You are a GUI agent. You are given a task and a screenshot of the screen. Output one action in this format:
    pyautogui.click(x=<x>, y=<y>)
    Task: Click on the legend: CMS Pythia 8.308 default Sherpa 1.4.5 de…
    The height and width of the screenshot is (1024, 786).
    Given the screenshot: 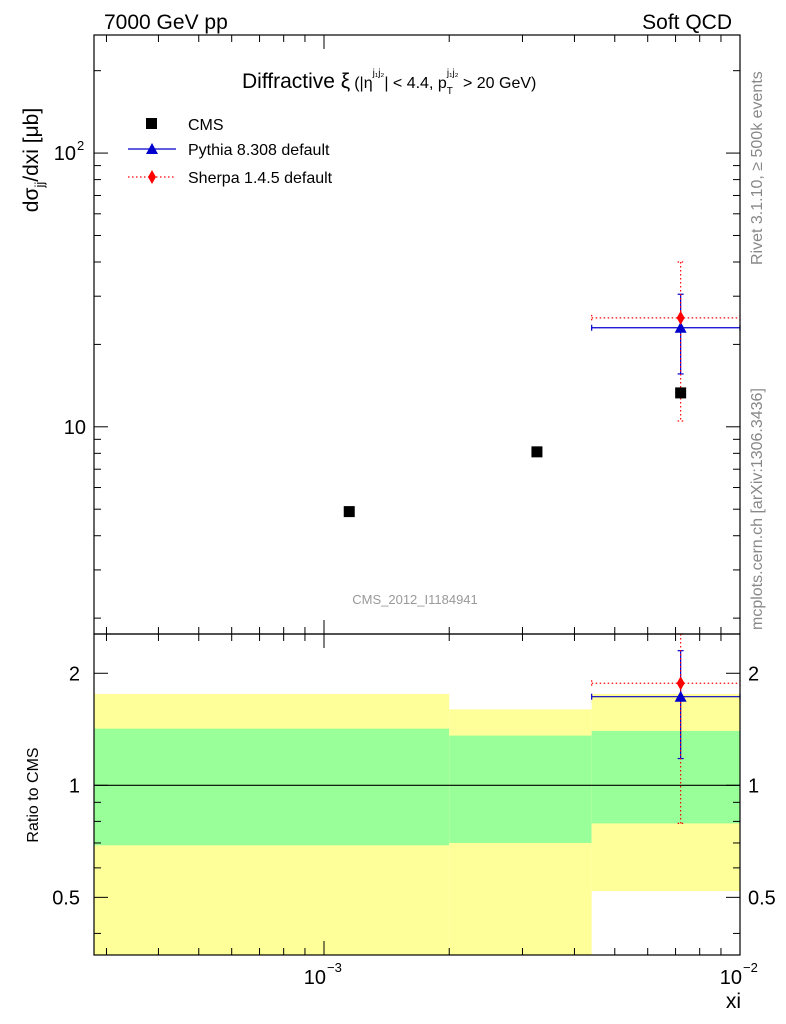 What is the action you would take?
    pyautogui.click(x=230, y=152)
    